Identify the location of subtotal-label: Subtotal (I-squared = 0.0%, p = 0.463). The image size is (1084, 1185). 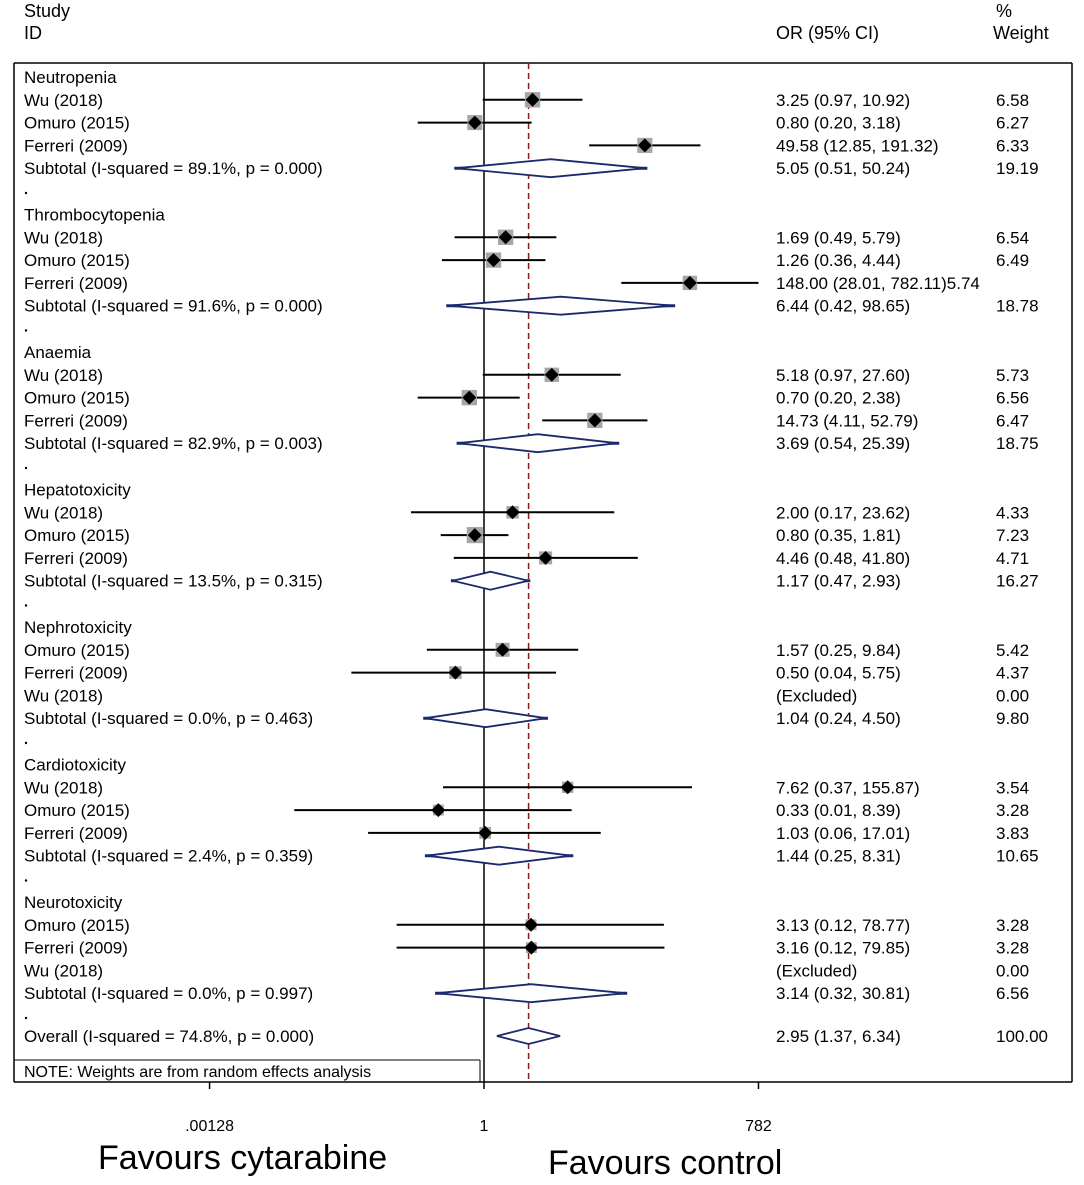
(168, 718).